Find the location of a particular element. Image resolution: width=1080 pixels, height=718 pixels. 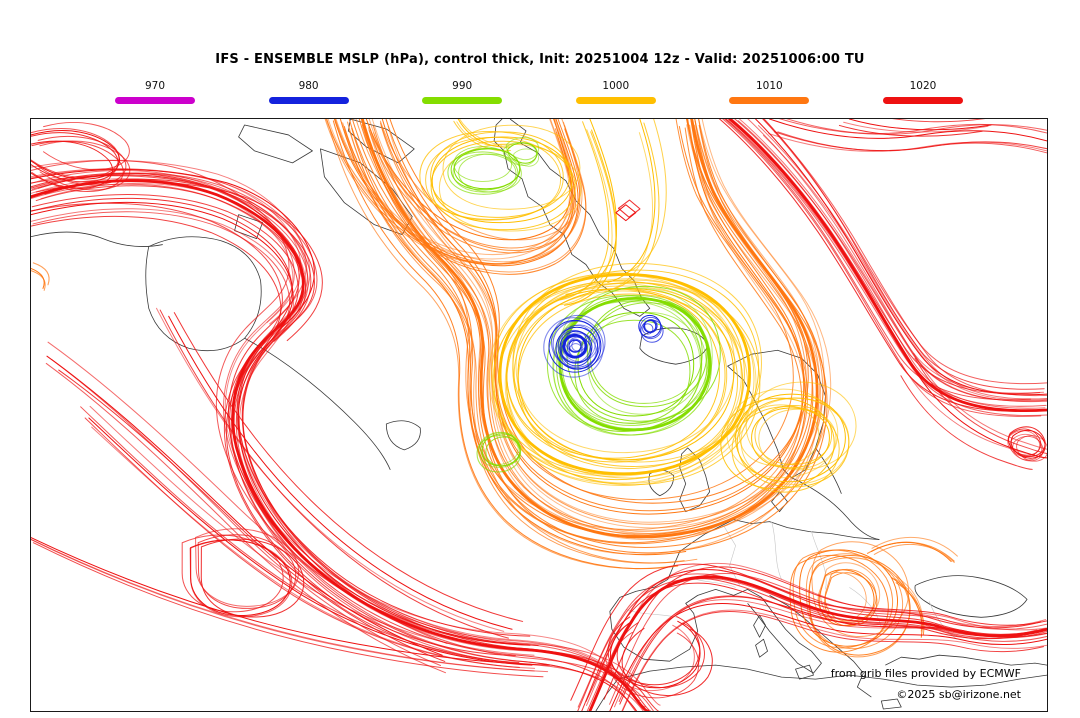

credit-provider: from grib files provided by ECMWF is located at coordinates (925, 674).